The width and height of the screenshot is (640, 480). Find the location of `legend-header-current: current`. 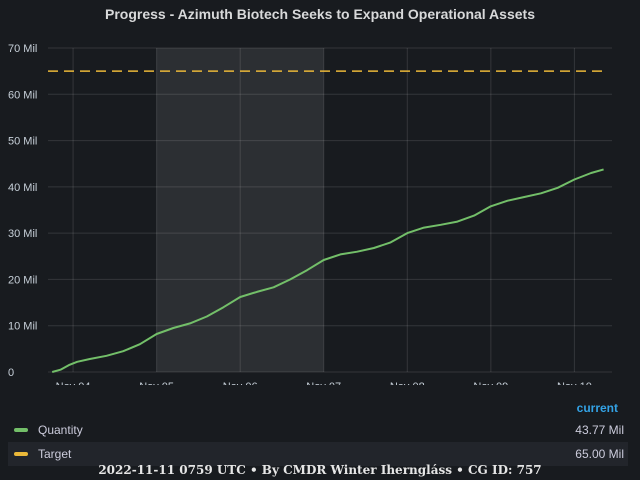

legend-header-current: current is located at coordinates (597, 408).